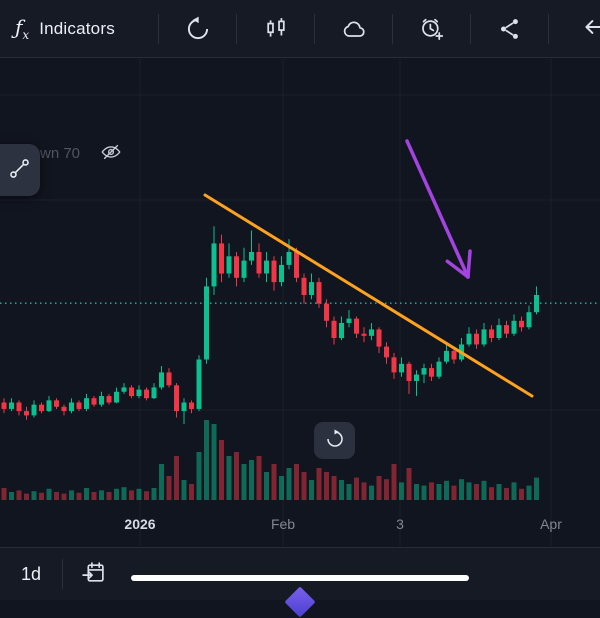 The width and height of the screenshot is (600, 618). What do you see at coordinates (31, 574) in the screenshot?
I see `interval-button: 1d` at bounding box center [31, 574].